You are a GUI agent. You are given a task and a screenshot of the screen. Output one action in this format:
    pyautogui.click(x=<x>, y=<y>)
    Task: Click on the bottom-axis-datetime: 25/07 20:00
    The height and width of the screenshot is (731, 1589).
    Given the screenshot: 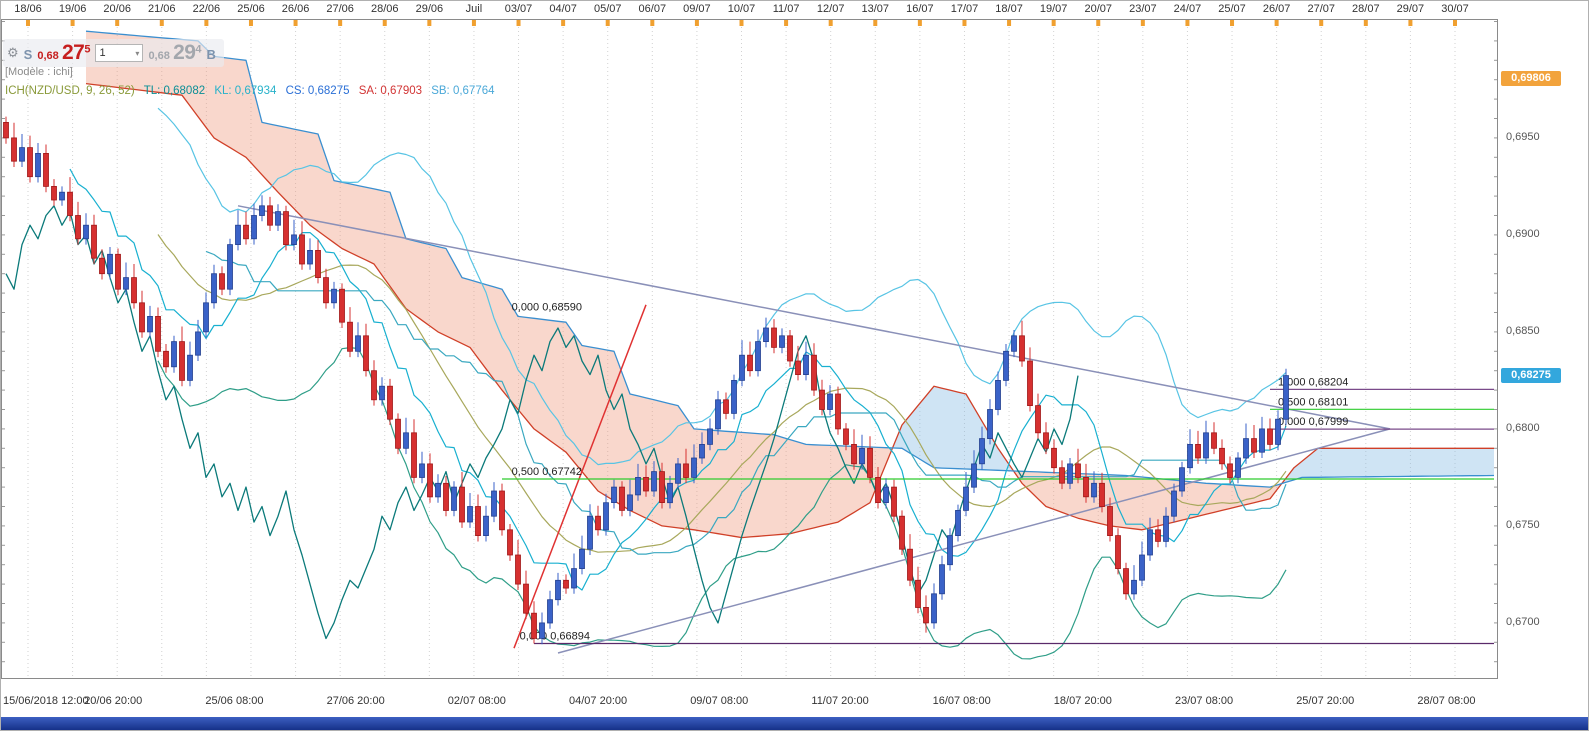 What is the action you would take?
    pyautogui.click(x=1325, y=701)
    